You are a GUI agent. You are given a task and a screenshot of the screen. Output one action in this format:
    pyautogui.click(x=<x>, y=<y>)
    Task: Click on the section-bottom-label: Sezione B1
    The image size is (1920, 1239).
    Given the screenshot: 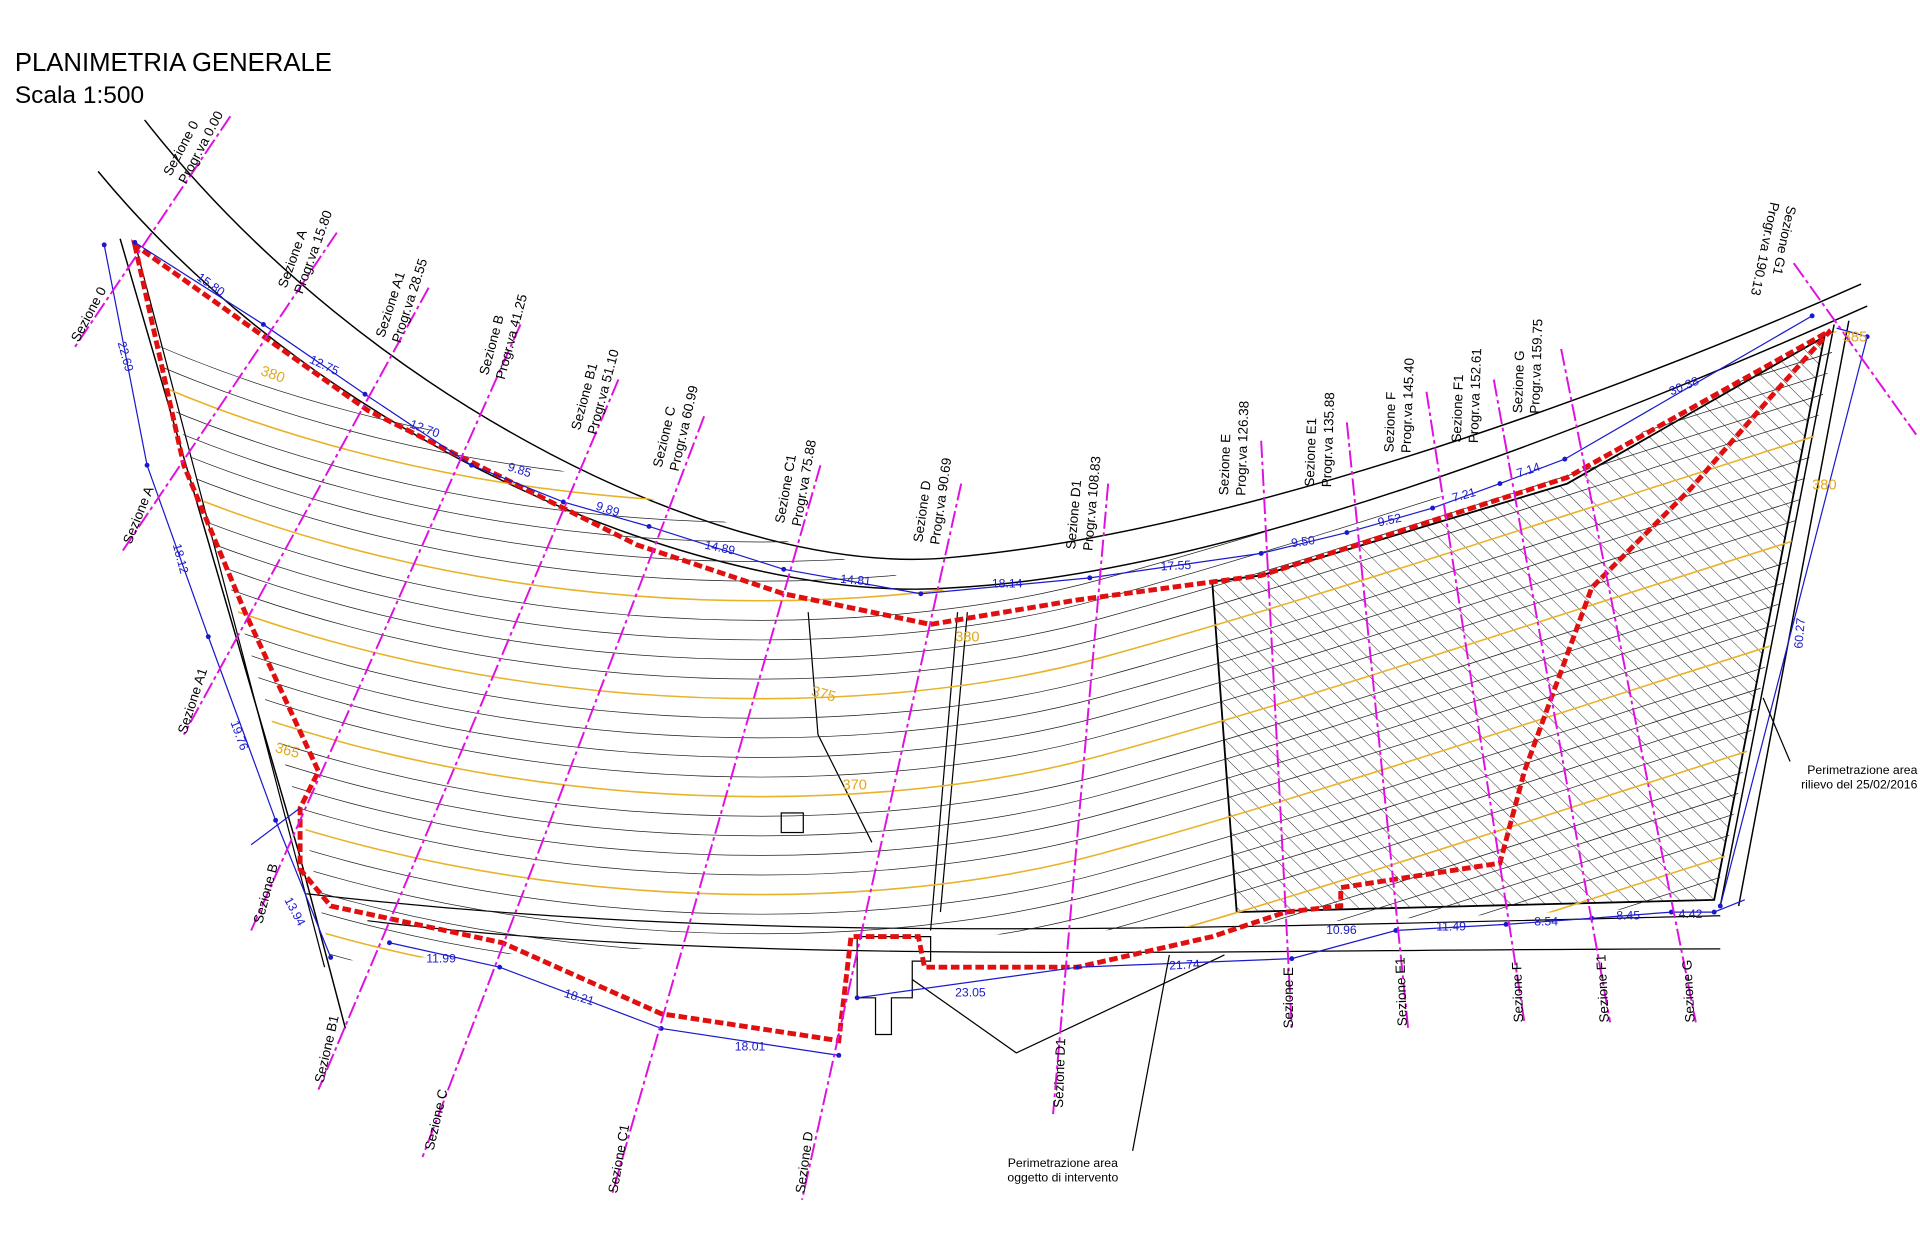 What is the action you would take?
    pyautogui.click(x=327, y=1049)
    